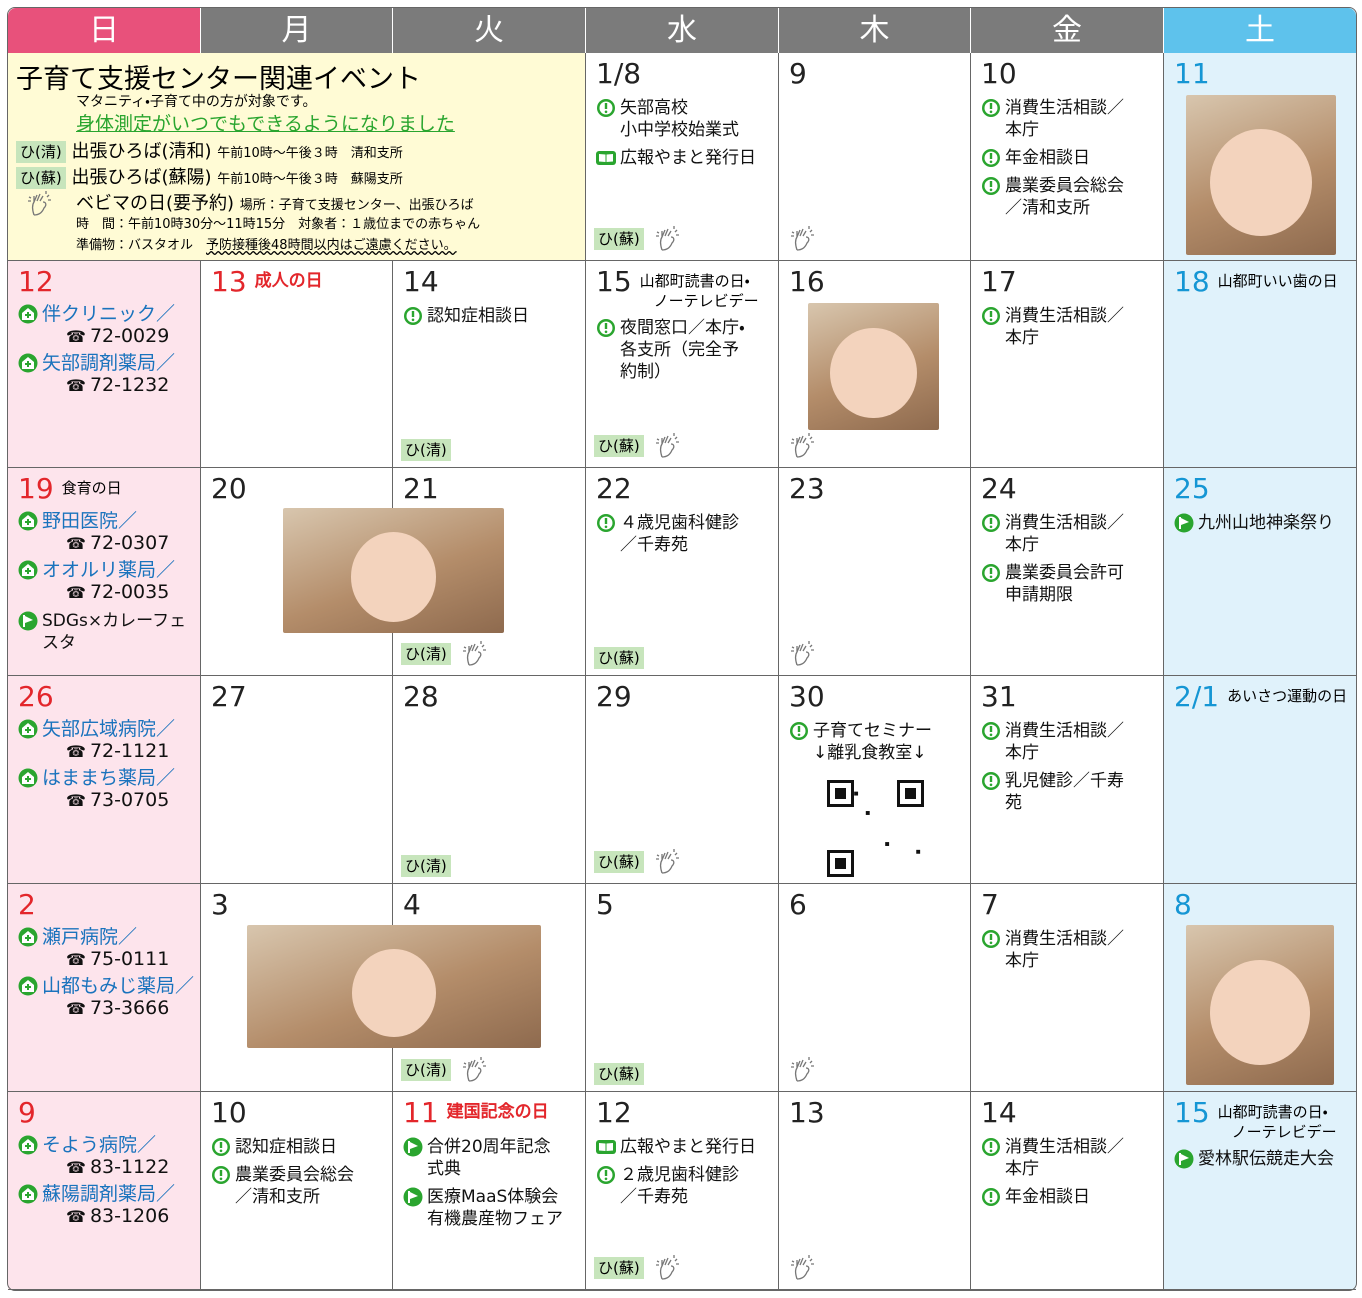  What do you see at coordinates (301, 905) in the screenshot?
I see `date-row: 3` at bounding box center [301, 905].